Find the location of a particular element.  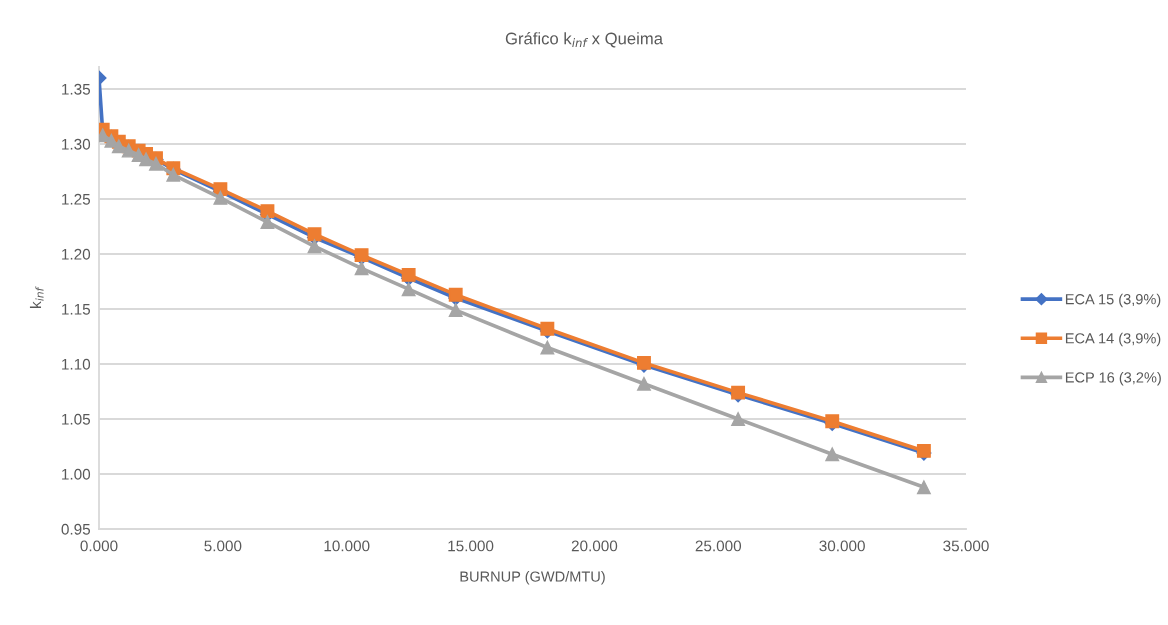

y-tick-label: 0.95 is located at coordinates (76, 529).